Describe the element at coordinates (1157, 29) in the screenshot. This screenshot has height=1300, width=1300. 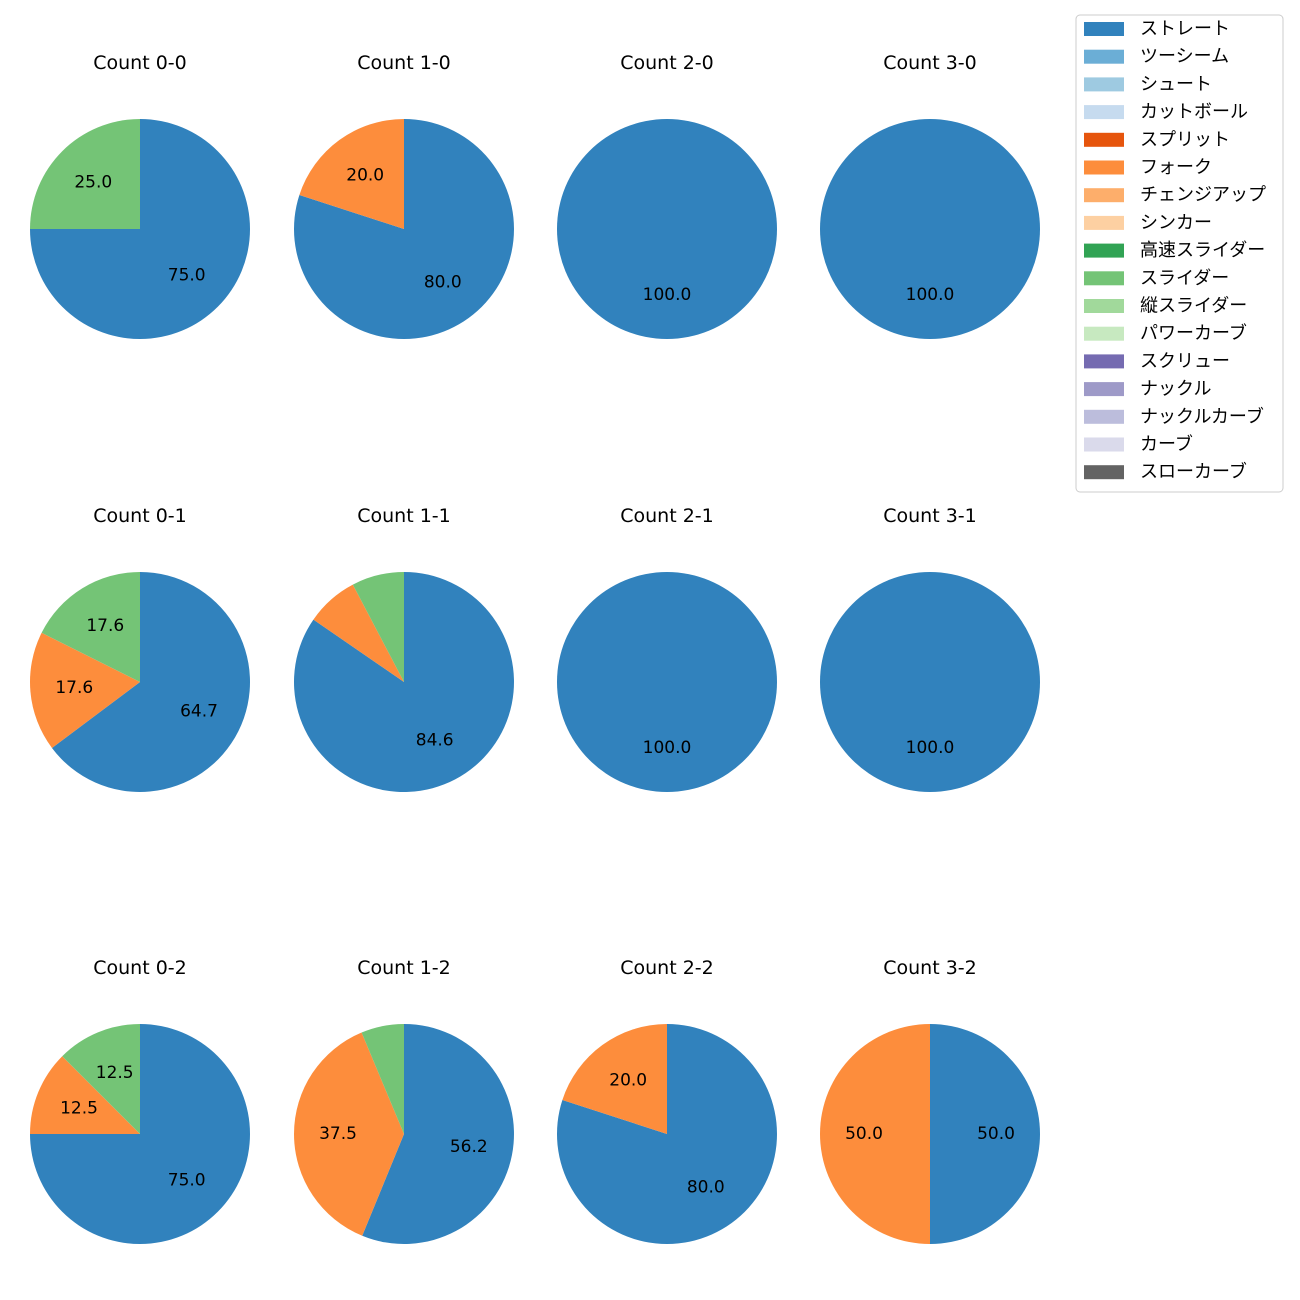
I see `legend-item: ストレート` at that location.